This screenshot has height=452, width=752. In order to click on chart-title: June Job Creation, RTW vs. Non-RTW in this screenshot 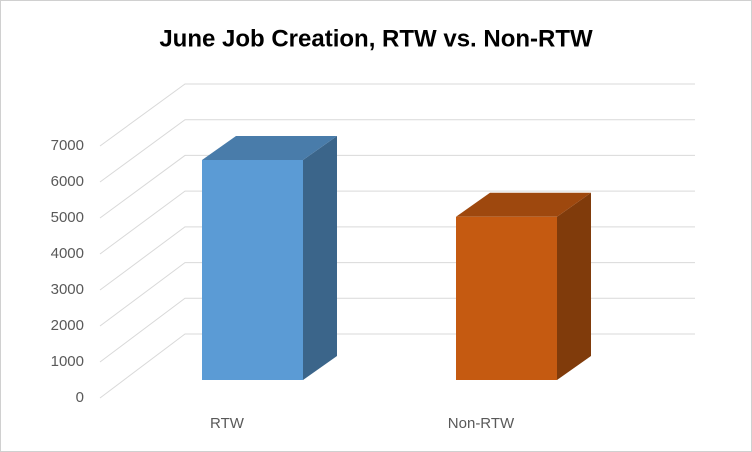, I will do `click(376, 38)`.